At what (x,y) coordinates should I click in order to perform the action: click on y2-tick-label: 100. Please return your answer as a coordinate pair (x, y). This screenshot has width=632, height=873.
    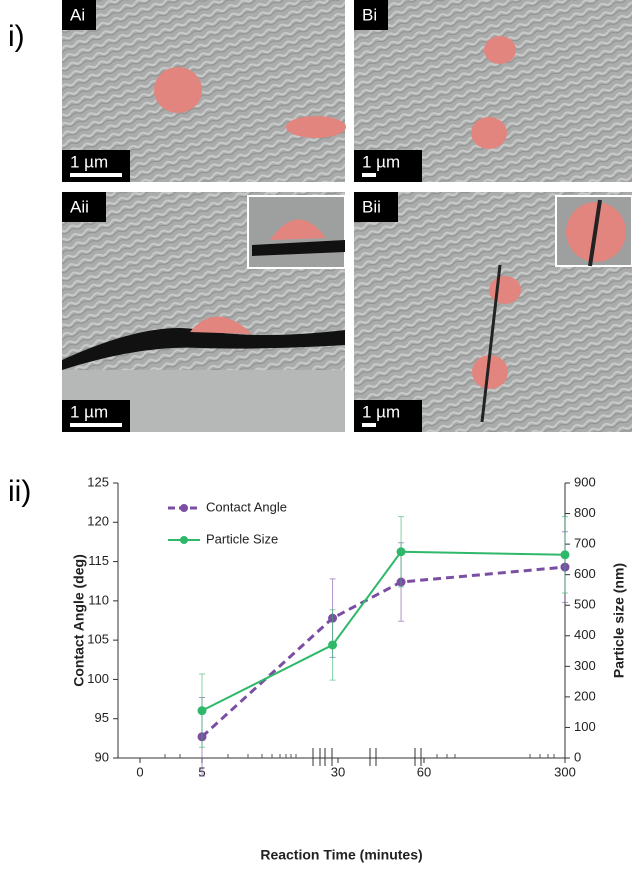
    Looking at the image, I should click on (585, 726).